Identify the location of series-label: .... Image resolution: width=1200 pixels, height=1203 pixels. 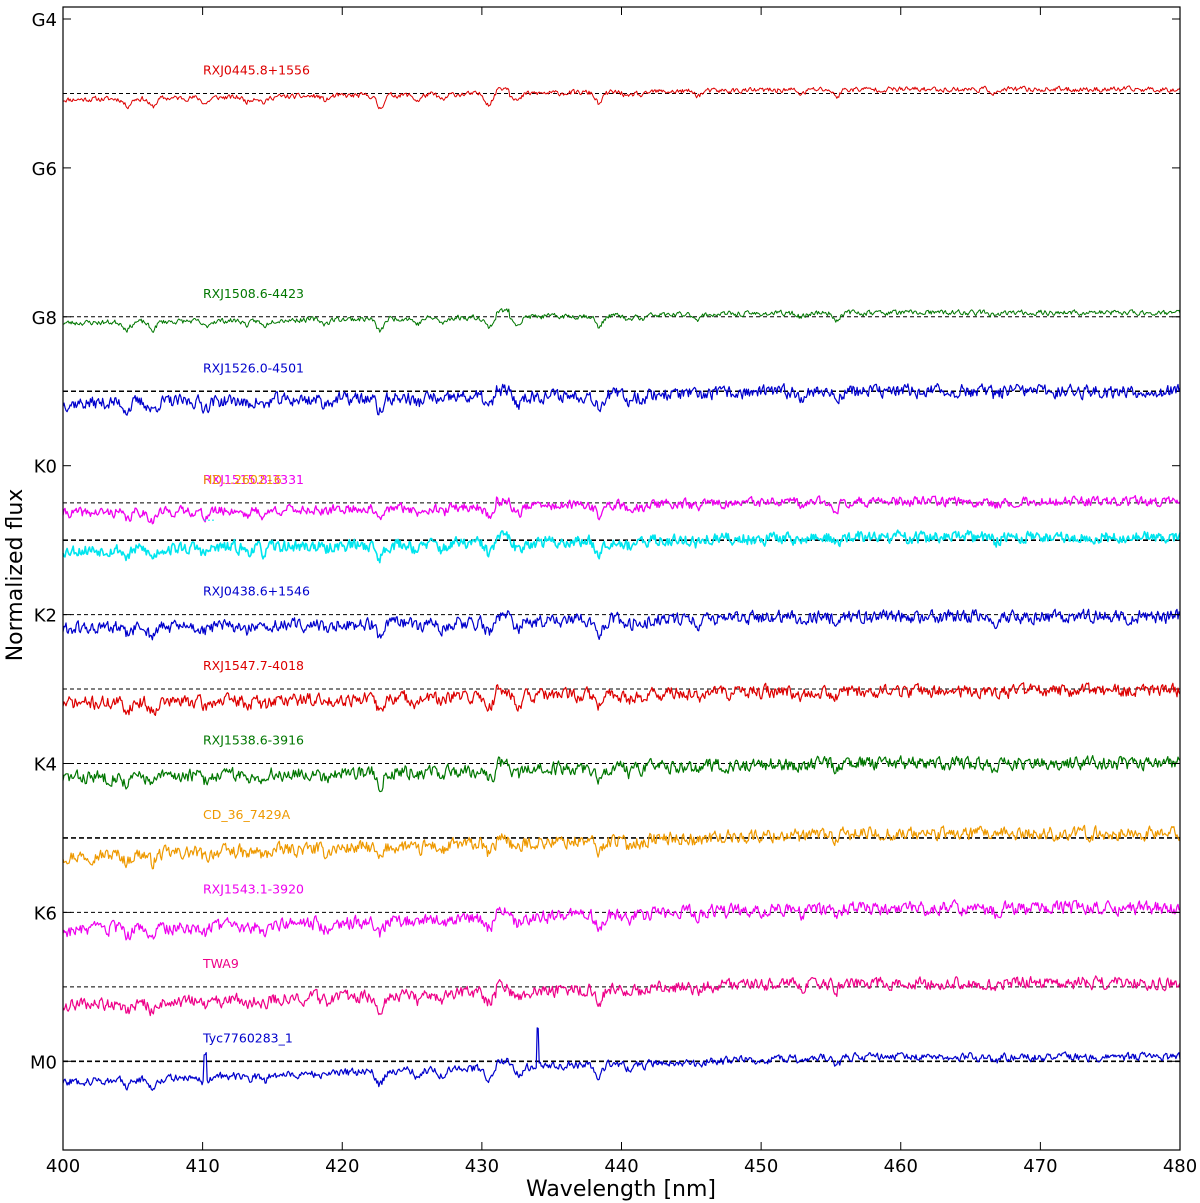
(209, 516).